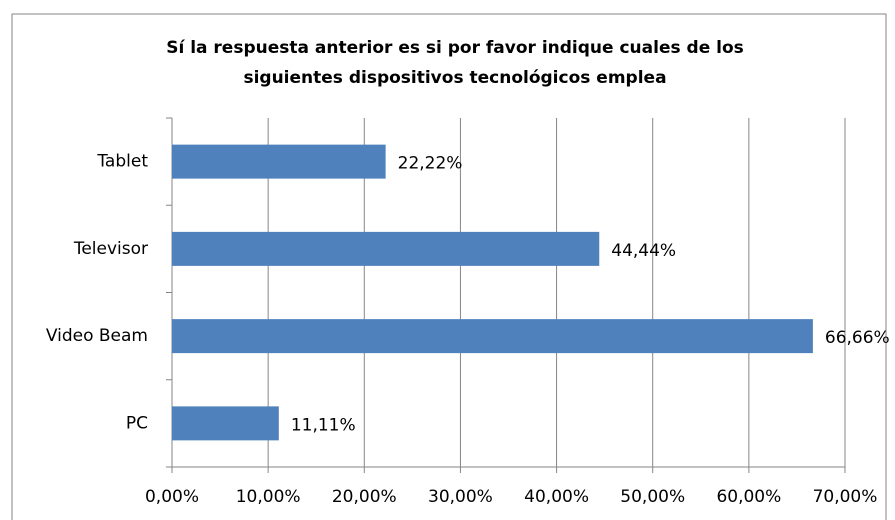 Image resolution: width=895 pixels, height=520 pixels. What do you see at coordinates (857, 338) in the screenshot?
I see `data-label: 66,66%` at bounding box center [857, 338].